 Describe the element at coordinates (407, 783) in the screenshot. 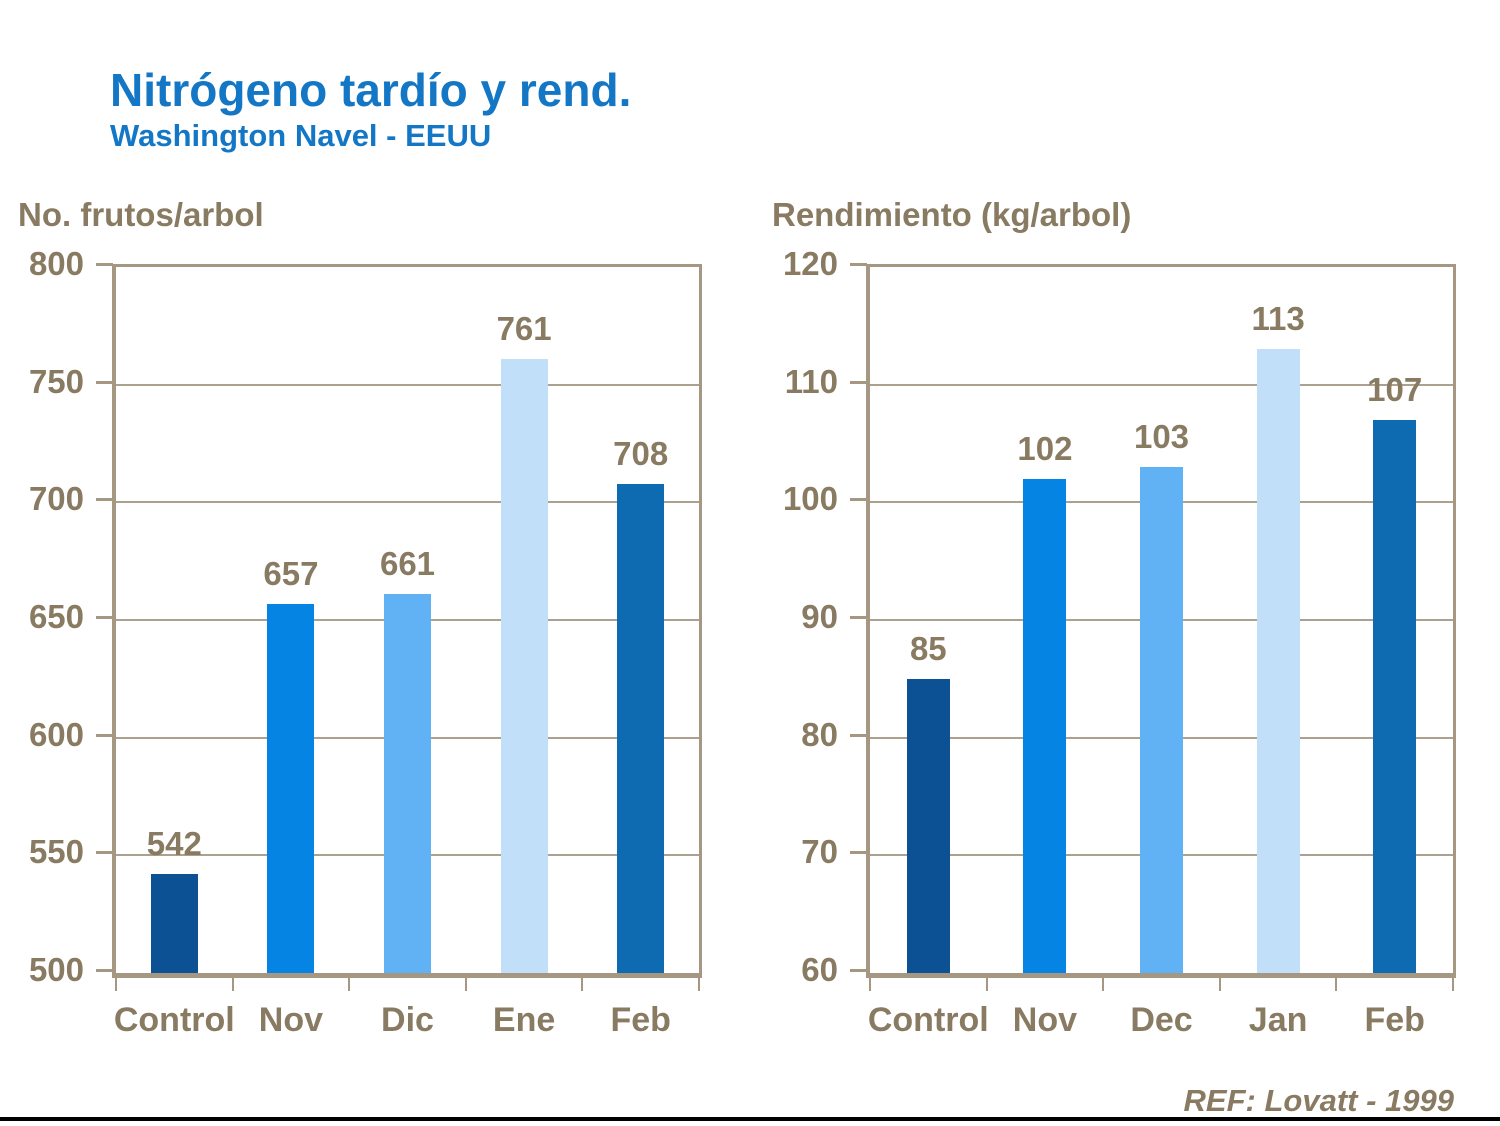

I see `bar-dic` at that location.